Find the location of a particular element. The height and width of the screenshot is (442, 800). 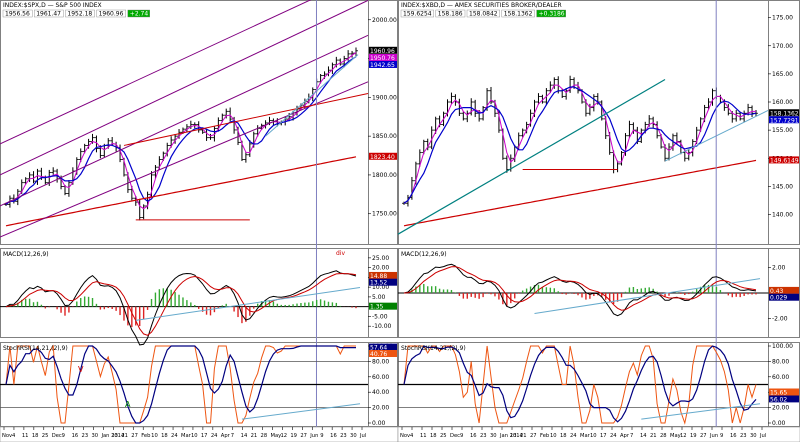

x-axis-strip is located at coordinates (598, 434).